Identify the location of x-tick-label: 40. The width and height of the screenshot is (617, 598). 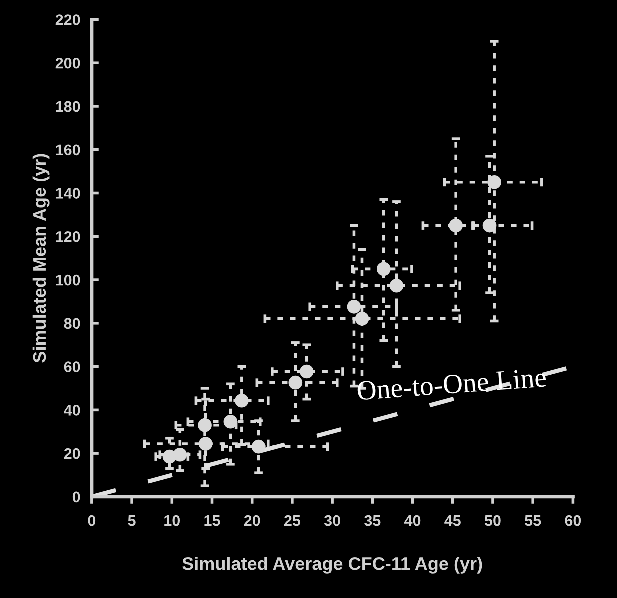
(412, 520).